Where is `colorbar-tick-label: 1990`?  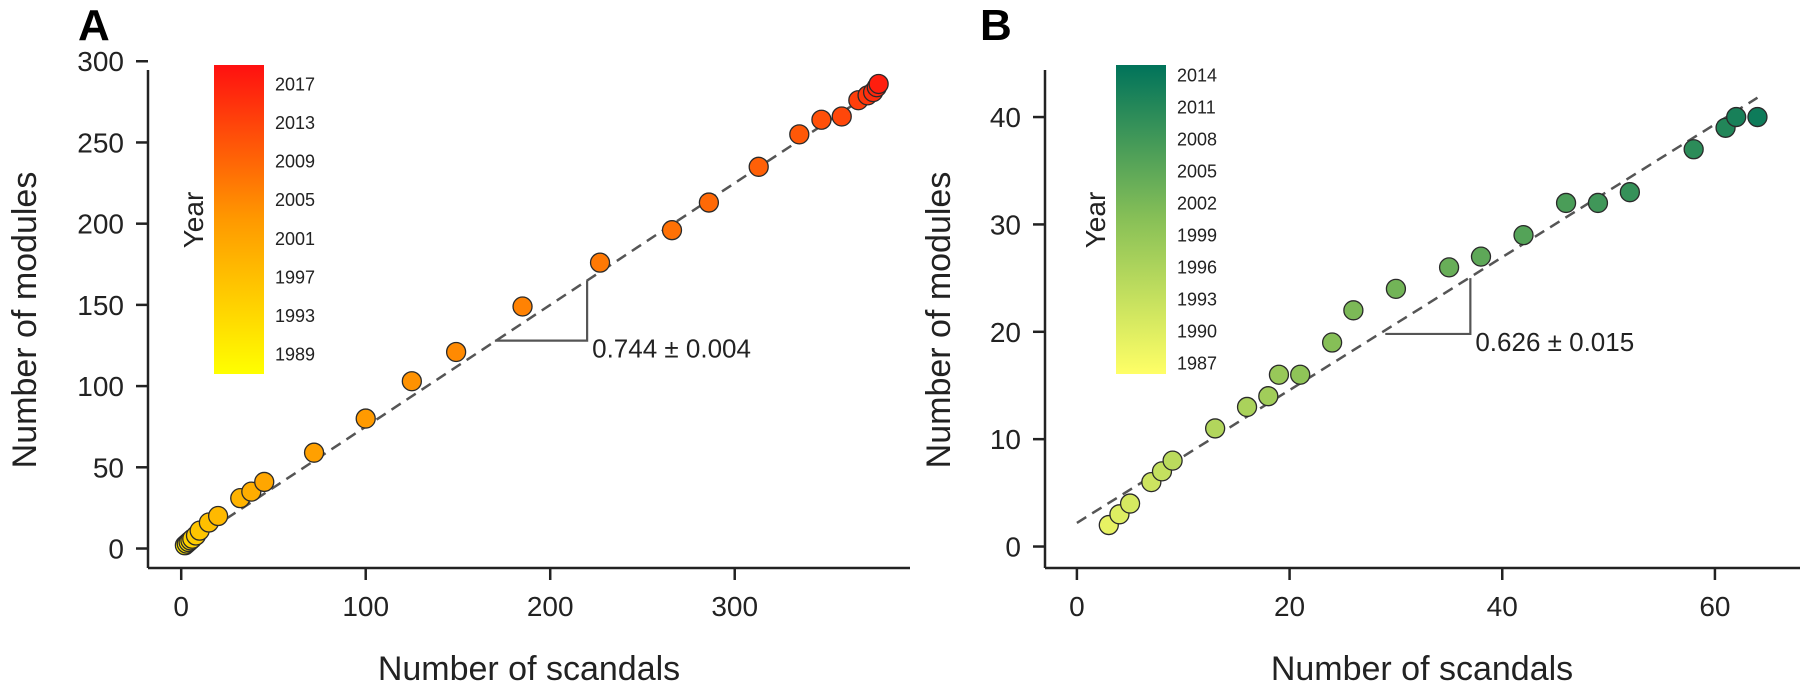
colorbar-tick-label: 1990 is located at coordinates (1197, 331).